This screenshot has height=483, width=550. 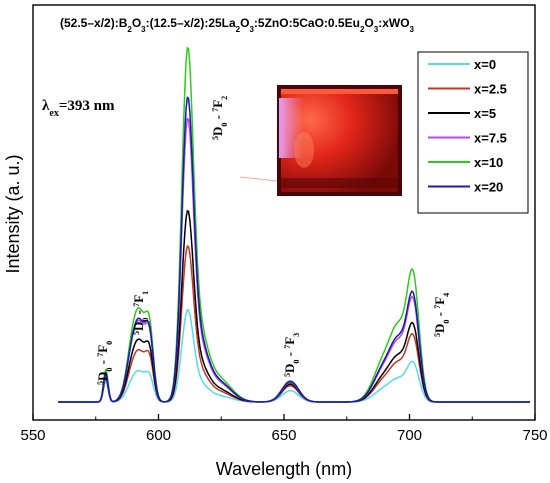 I want to click on peak-label-7F1: 5D0 - 7F1, so click(x=140, y=313).